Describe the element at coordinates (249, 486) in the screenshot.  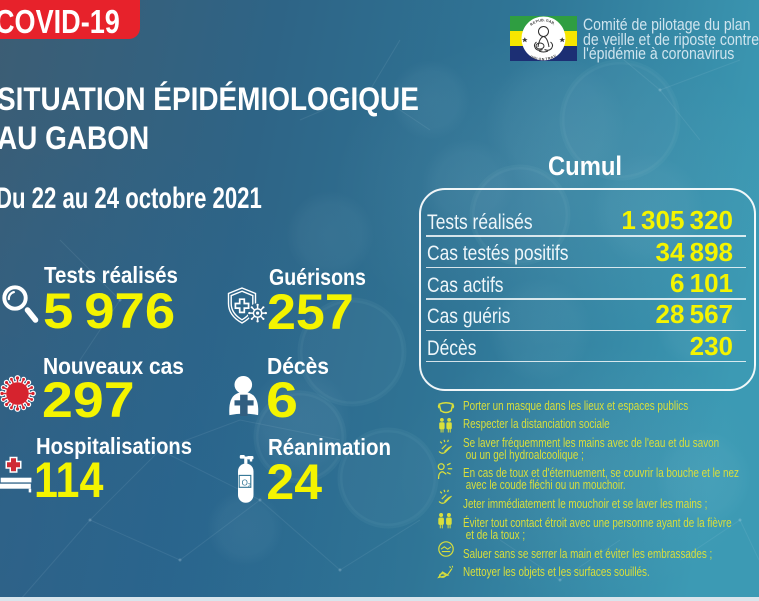
I see `svg-text: 2` at that location.